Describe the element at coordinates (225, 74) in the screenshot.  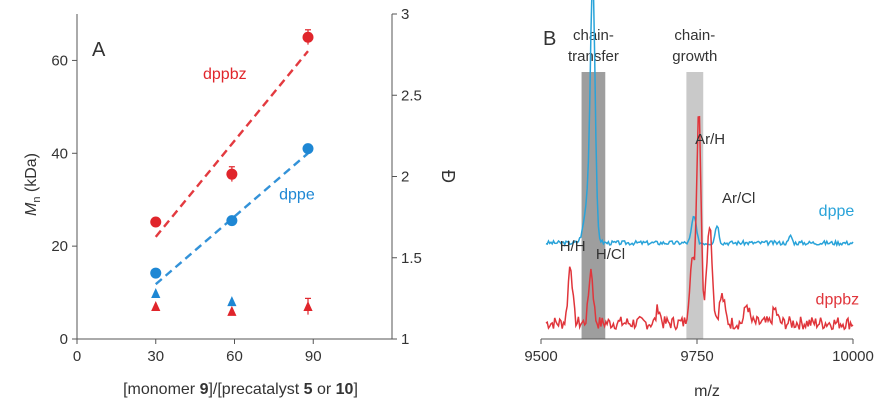
I see `series-label-dppbz: dppbz` at that location.